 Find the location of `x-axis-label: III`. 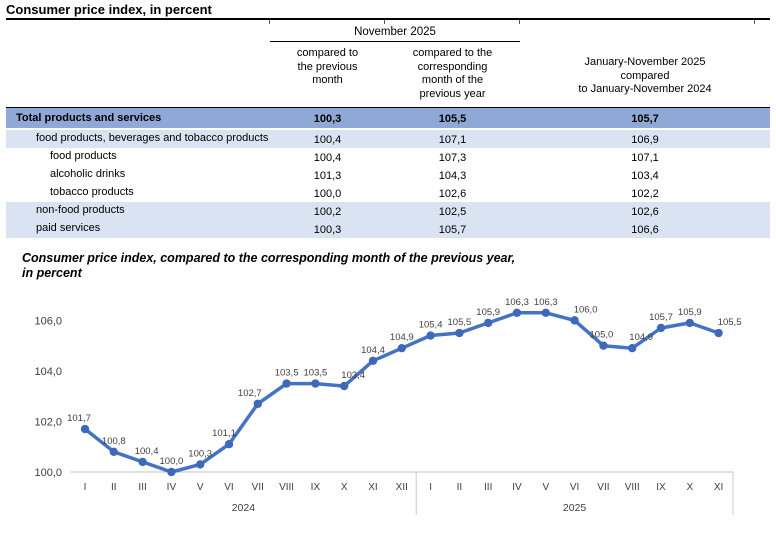

x-axis-label: III is located at coordinates (142, 487).